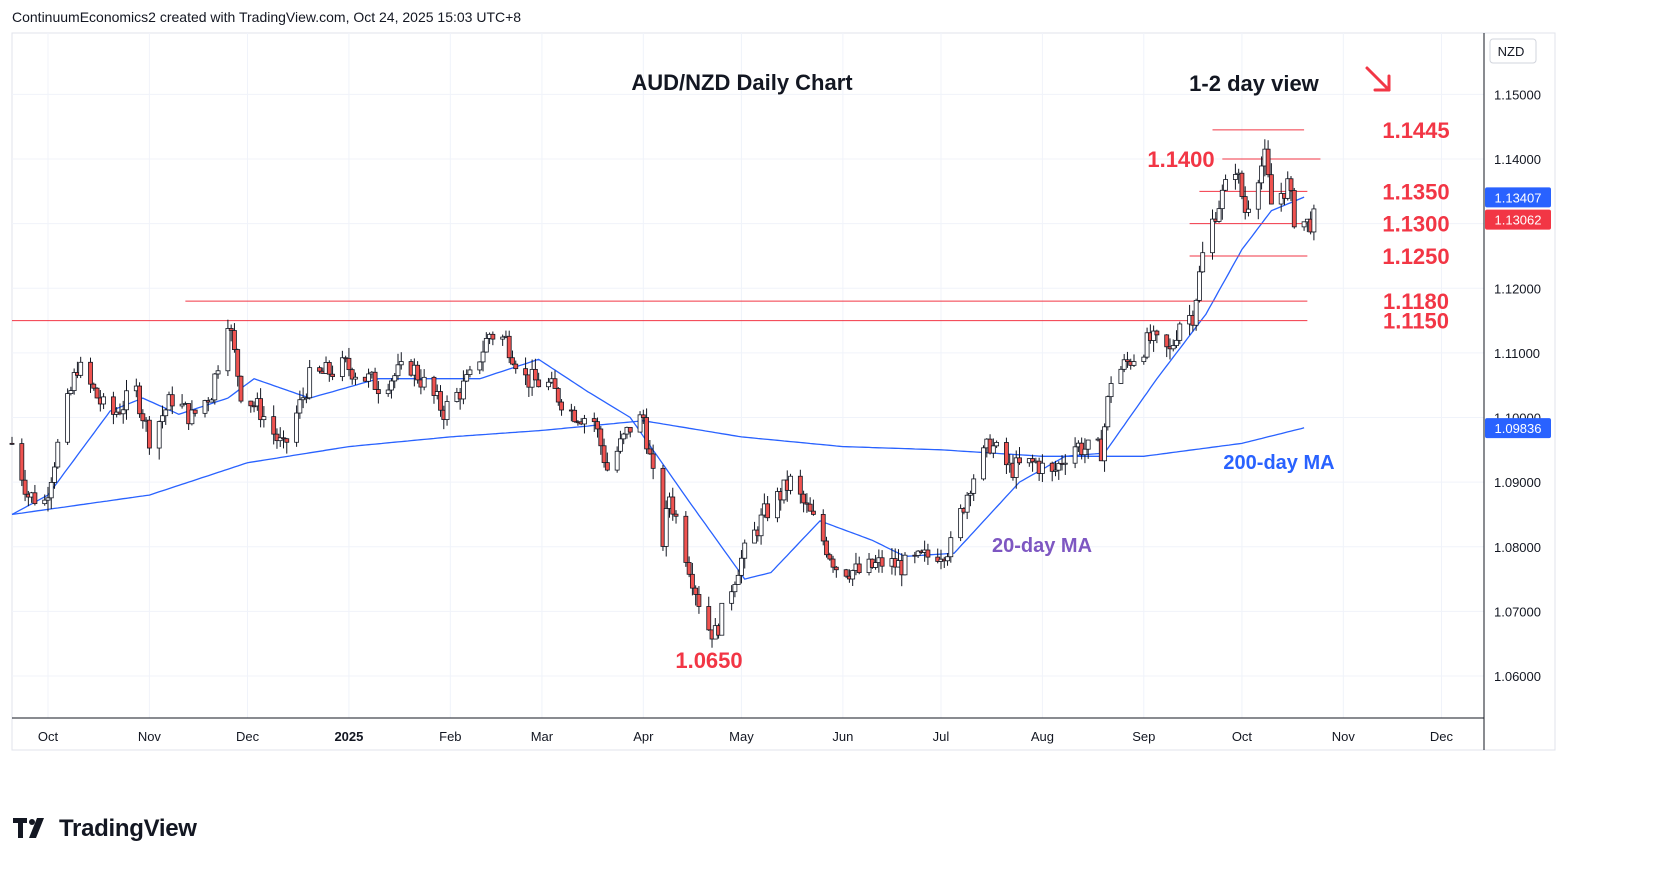 This screenshot has height=874, width=1667. What do you see at coordinates (348, 736) in the screenshot?
I see `x-tick-label: 2025` at bounding box center [348, 736].